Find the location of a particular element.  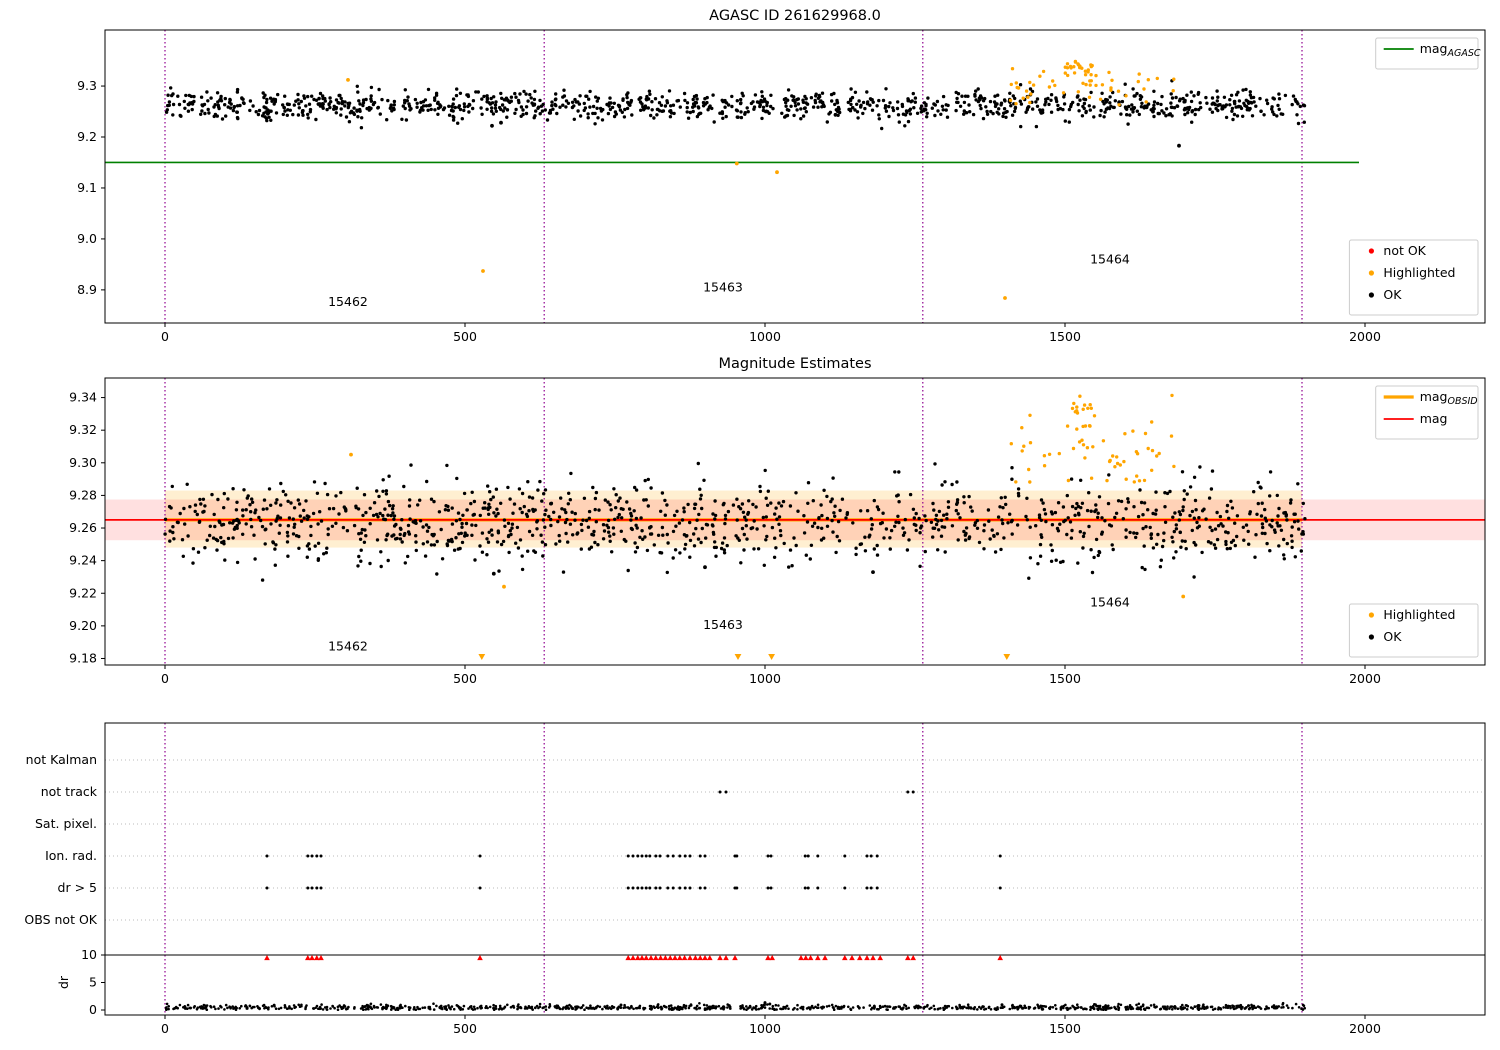

flag-row-label: dr > 5 is located at coordinates (77, 887).